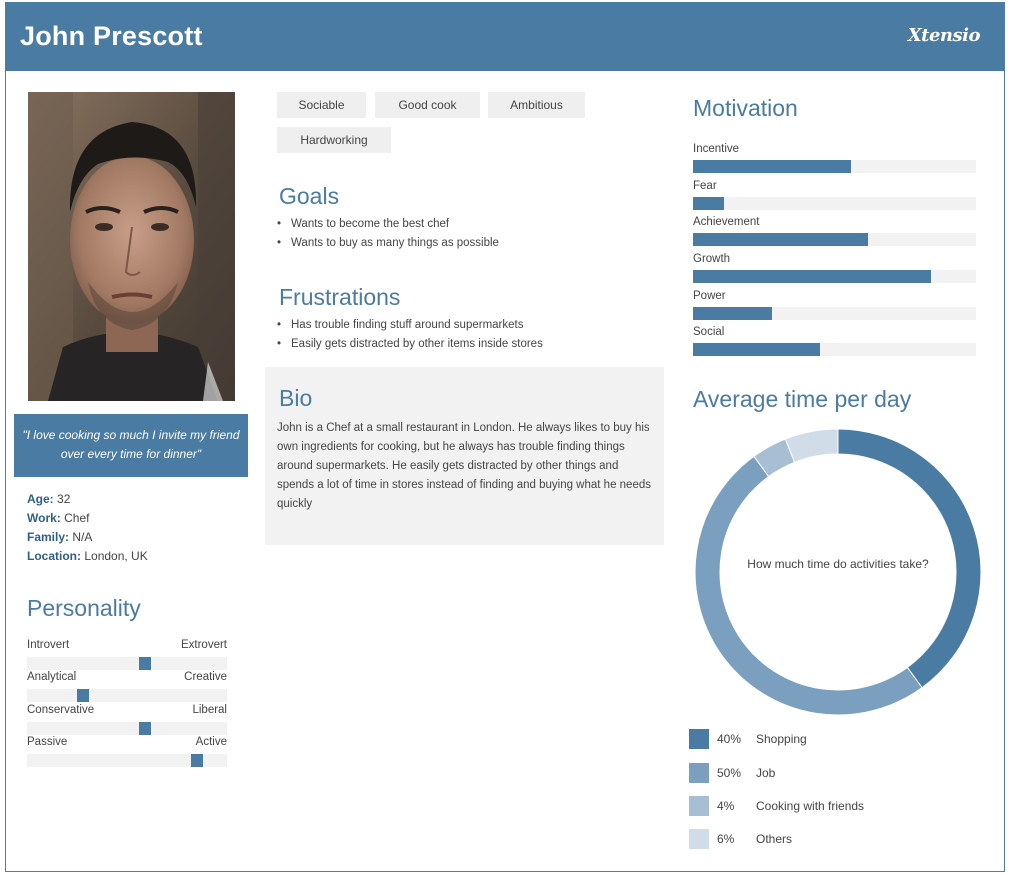 Image resolution: width=1010 pixels, height=876 pixels. What do you see at coordinates (64, 499) in the screenshot?
I see `age-value: 32` at bounding box center [64, 499].